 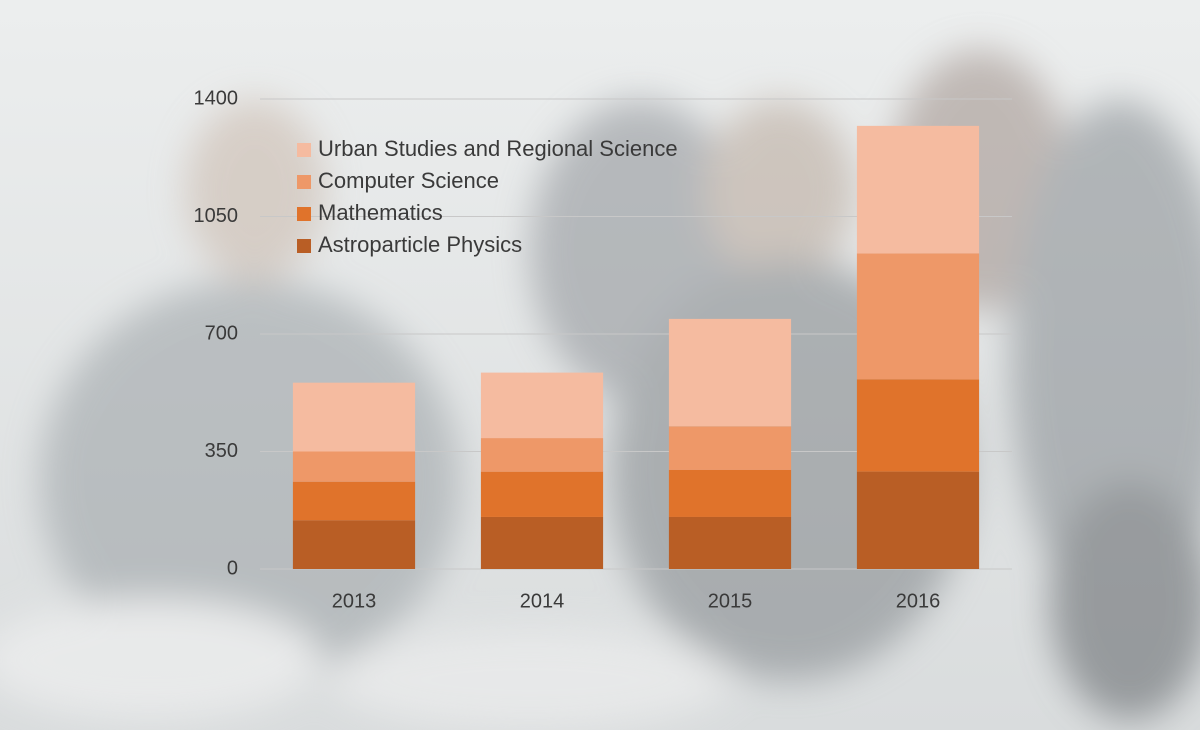 What do you see at coordinates (354, 601) in the screenshot?
I see `x-tick-label: 2013` at bounding box center [354, 601].